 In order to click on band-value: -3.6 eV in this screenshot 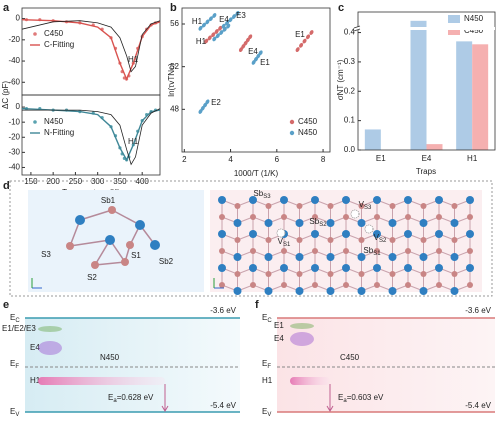, I will do `click(223, 310)`.